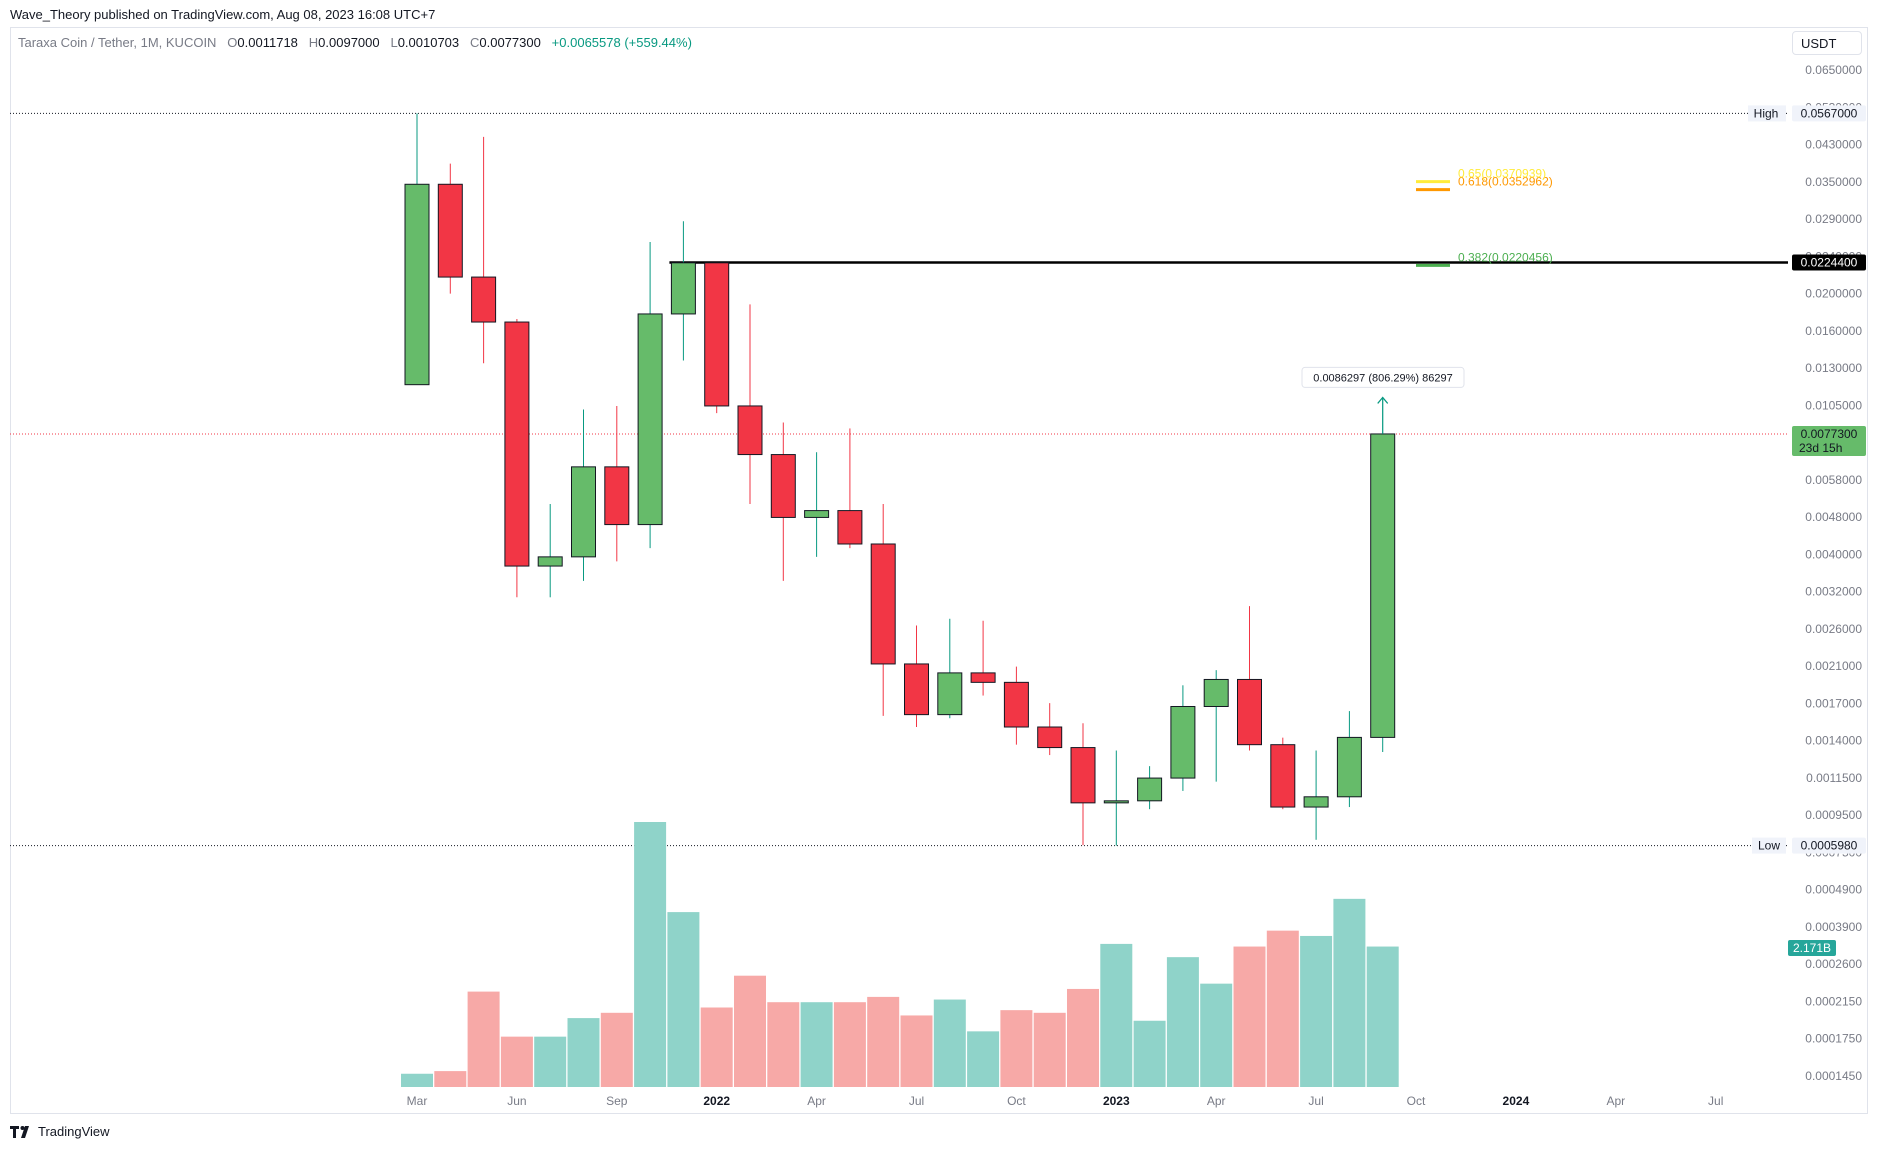 Image resolution: width=1878 pixels, height=1150 pixels. What do you see at coordinates (117, 42) in the screenshot?
I see `symbol-name: Taraxa Coin / Tether, 1M, KUCOIN` at bounding box center [117, 42].